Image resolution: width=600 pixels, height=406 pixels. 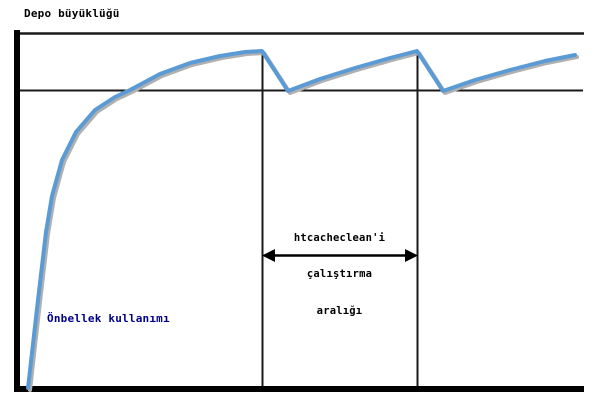 I want to click on y-axis-title: Depo büyüklüğü, so click(x=72, y=13).